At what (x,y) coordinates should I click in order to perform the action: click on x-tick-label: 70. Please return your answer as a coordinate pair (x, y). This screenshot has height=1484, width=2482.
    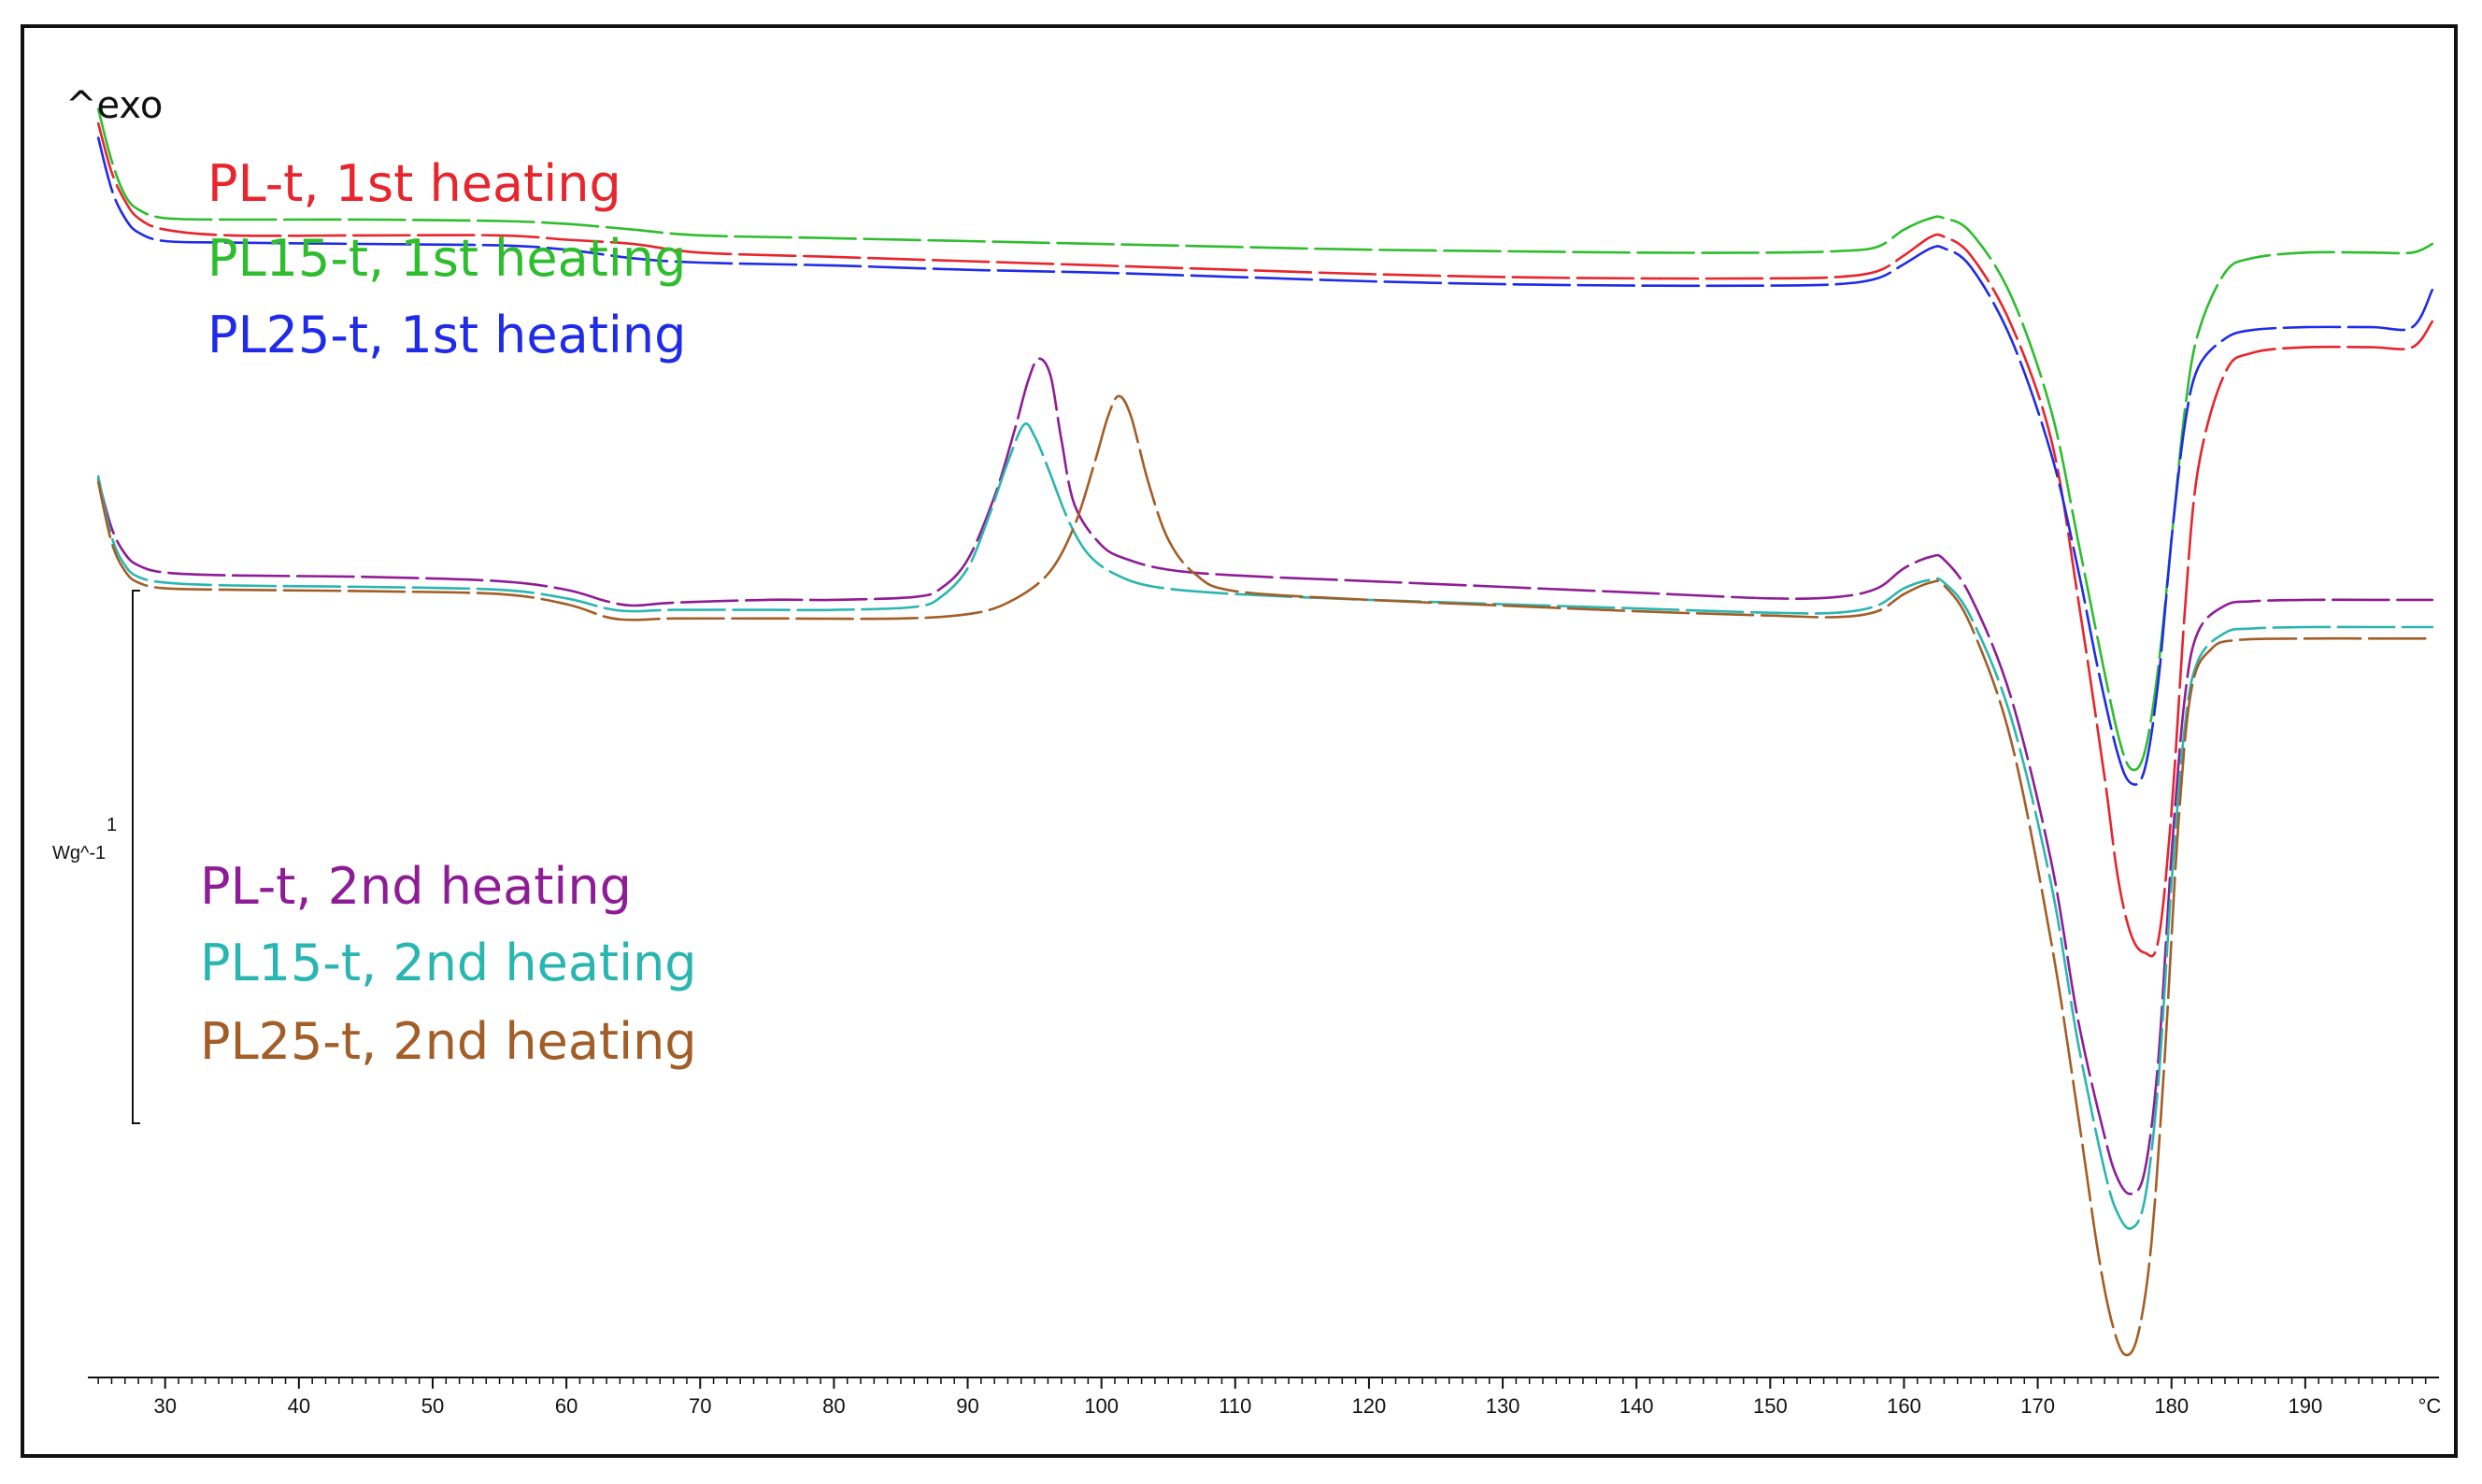
    Looking at the image, I should click on (700, 1406).